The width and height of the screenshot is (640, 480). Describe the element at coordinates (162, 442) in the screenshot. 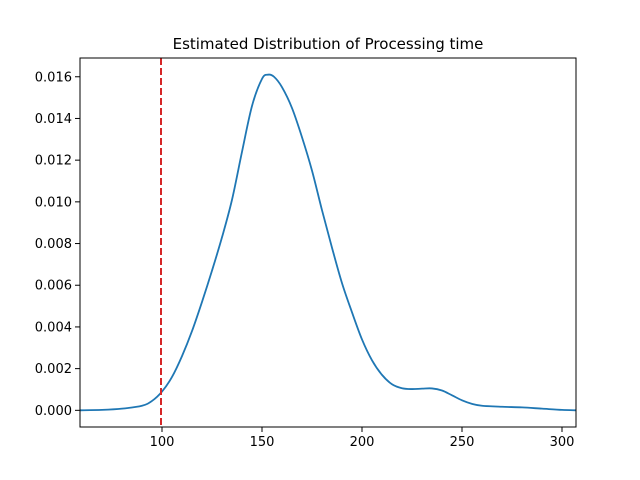

I see `x-tick-label: 100` at that location.